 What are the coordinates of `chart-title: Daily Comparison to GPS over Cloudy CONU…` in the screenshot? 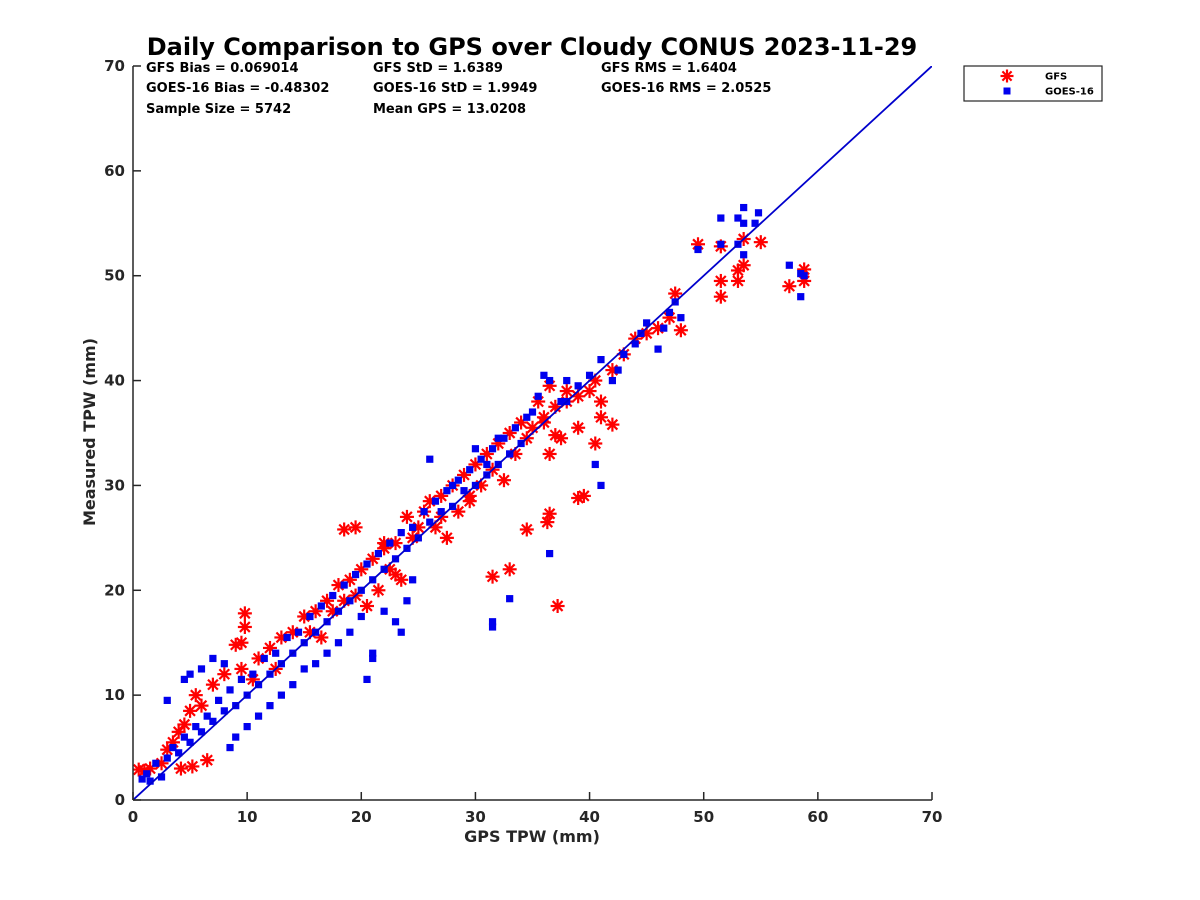 It's located at (532, 47).